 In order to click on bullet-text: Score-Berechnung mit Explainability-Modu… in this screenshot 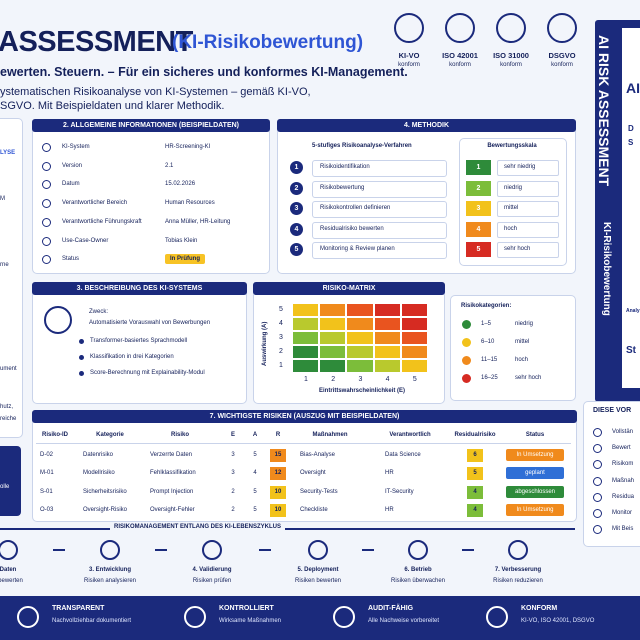, I will do `click(147, 373)`.